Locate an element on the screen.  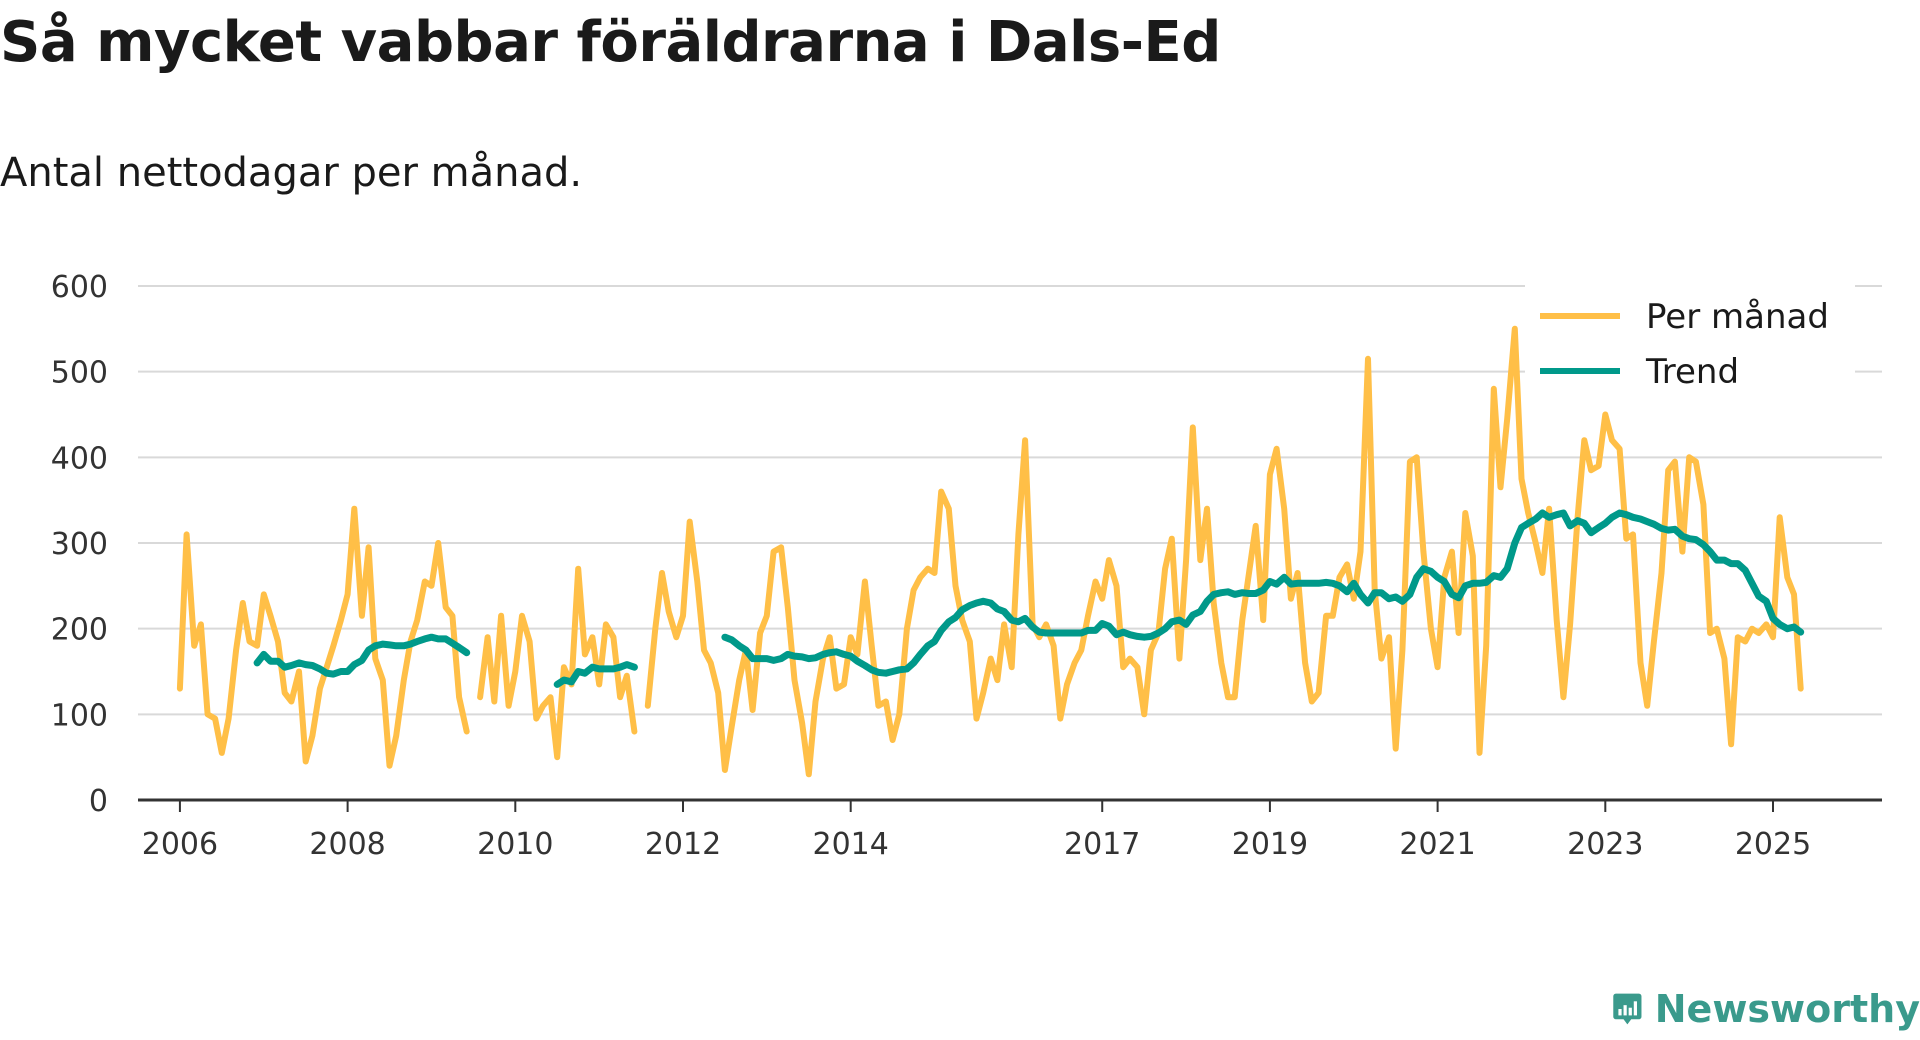
newsworthy-logo-text: Newsworthy is located at coordinates (1787, 1009).